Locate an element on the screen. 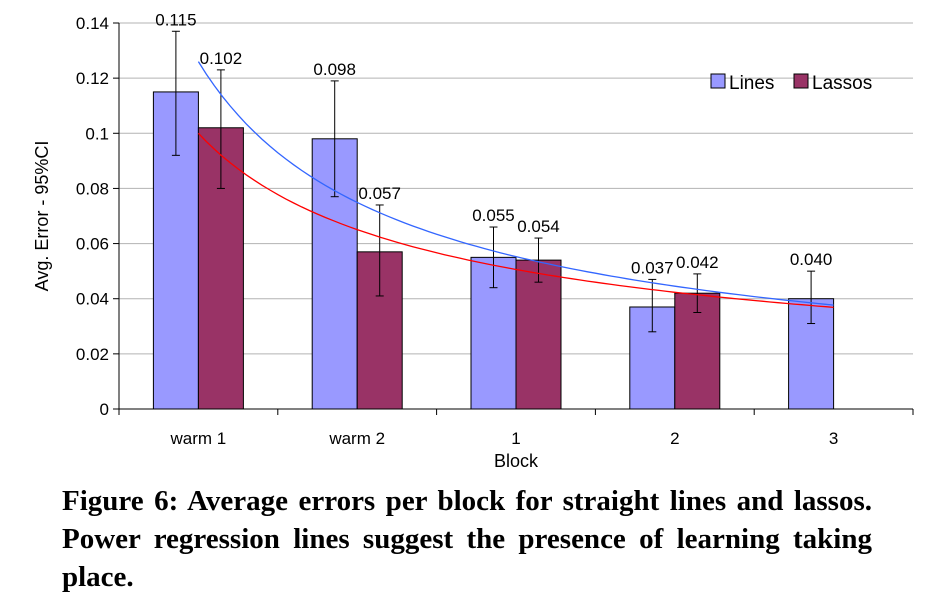 The height and width of the screenshot is (615, 937). y-tick-label: 0.12 is located at coordinates (92, 78).